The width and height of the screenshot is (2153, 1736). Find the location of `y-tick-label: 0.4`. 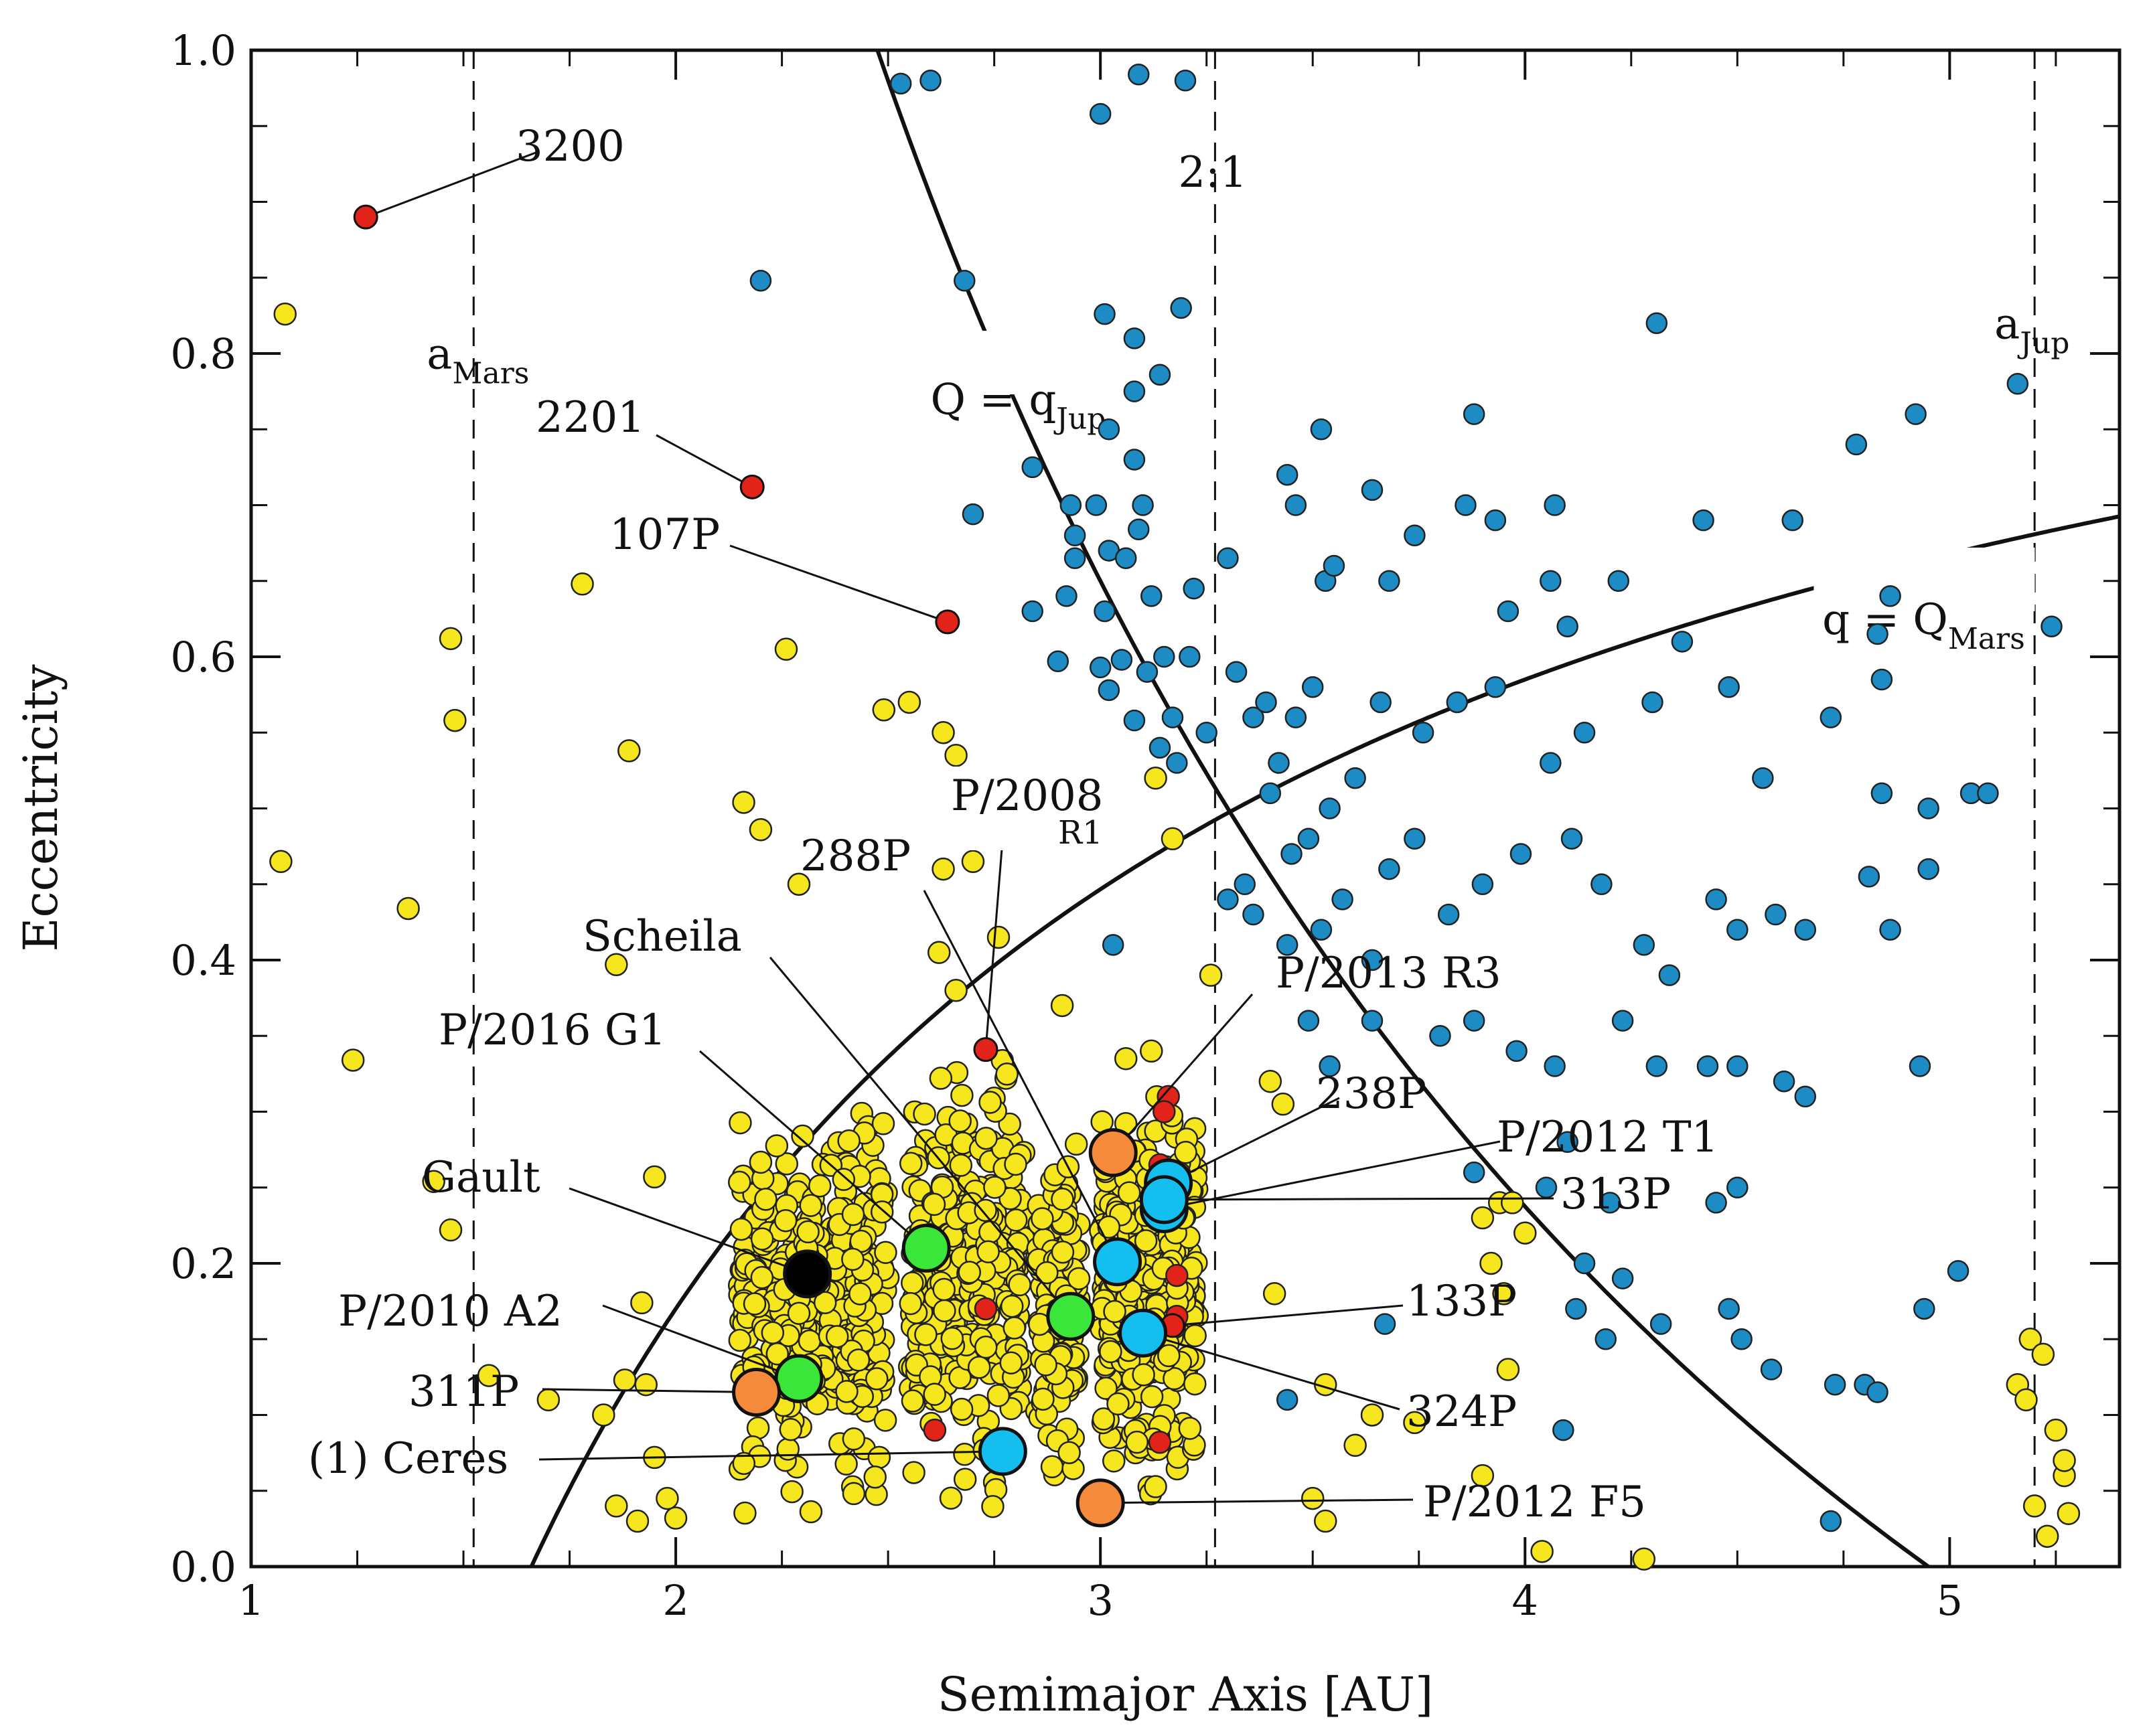

y-tick-label: 0.4 is located at coordinates (203, 960).